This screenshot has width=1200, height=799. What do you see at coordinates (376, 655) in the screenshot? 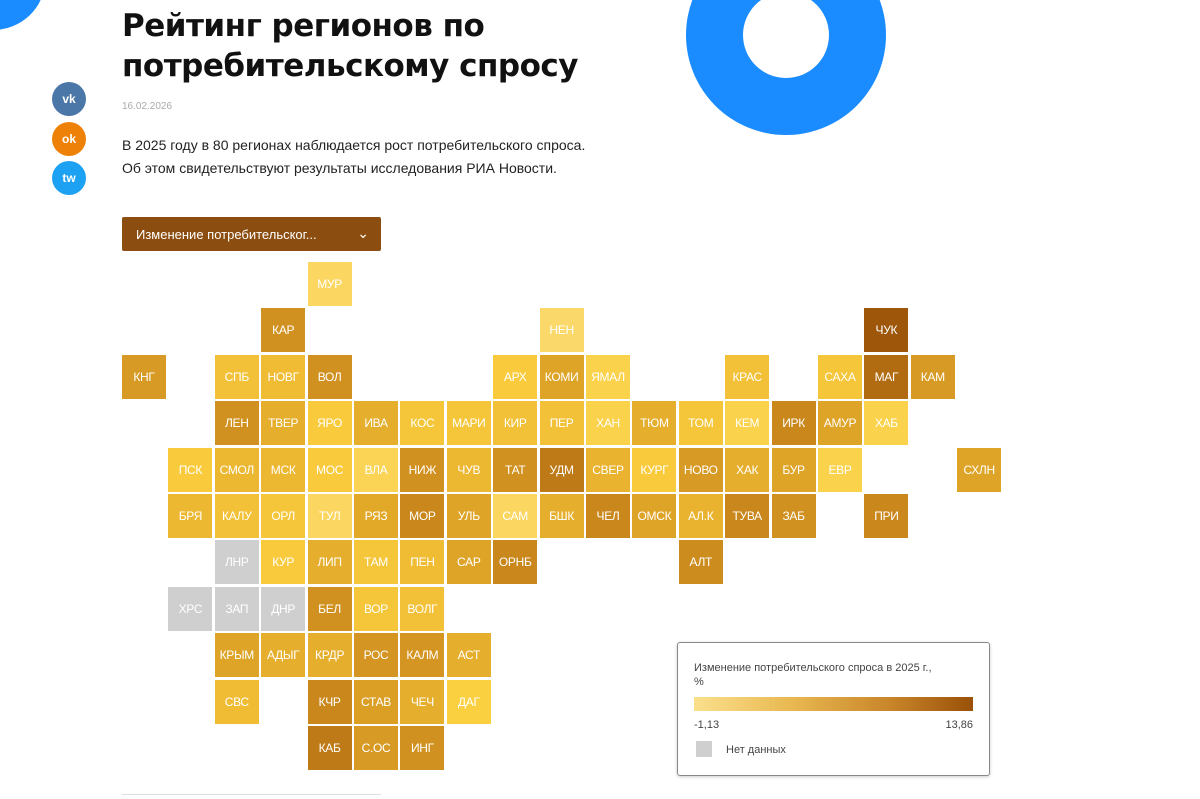
I see `region-tile: РОС` at bounding box center [376, 655].